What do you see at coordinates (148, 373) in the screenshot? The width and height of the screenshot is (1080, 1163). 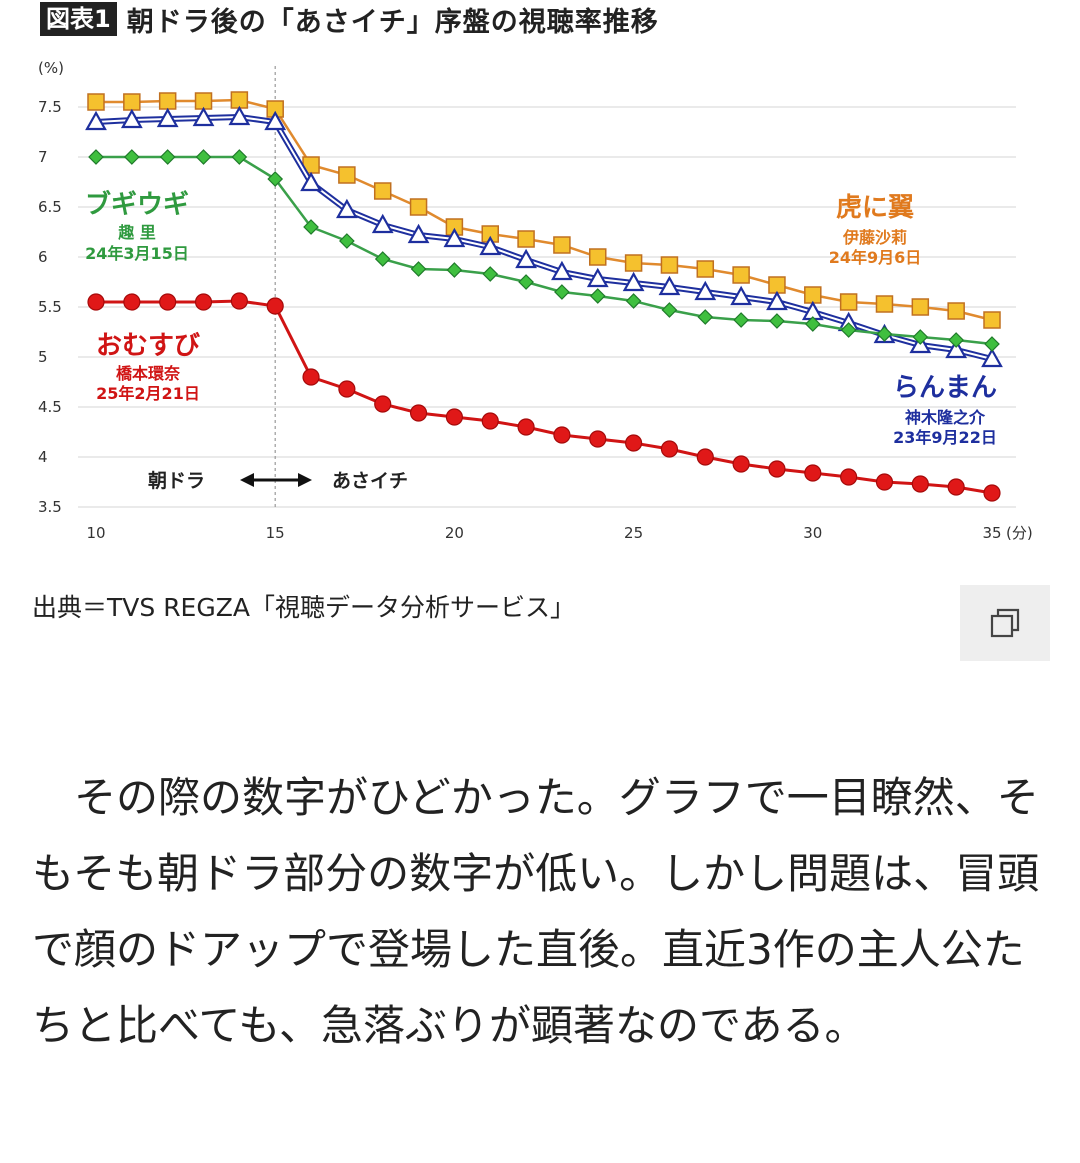 I see `legend-sub-omusubi-1: 橋本環奈` at bounding box center [148, 373].